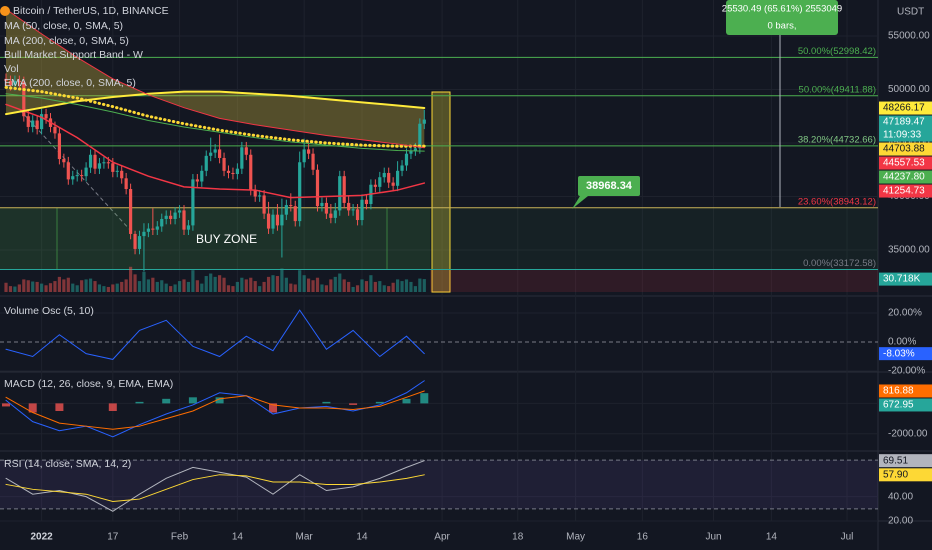 The width and height of the screenshot is (932, 550). I want to click on pane-tick-label: -20.00%, so click(906, 371).